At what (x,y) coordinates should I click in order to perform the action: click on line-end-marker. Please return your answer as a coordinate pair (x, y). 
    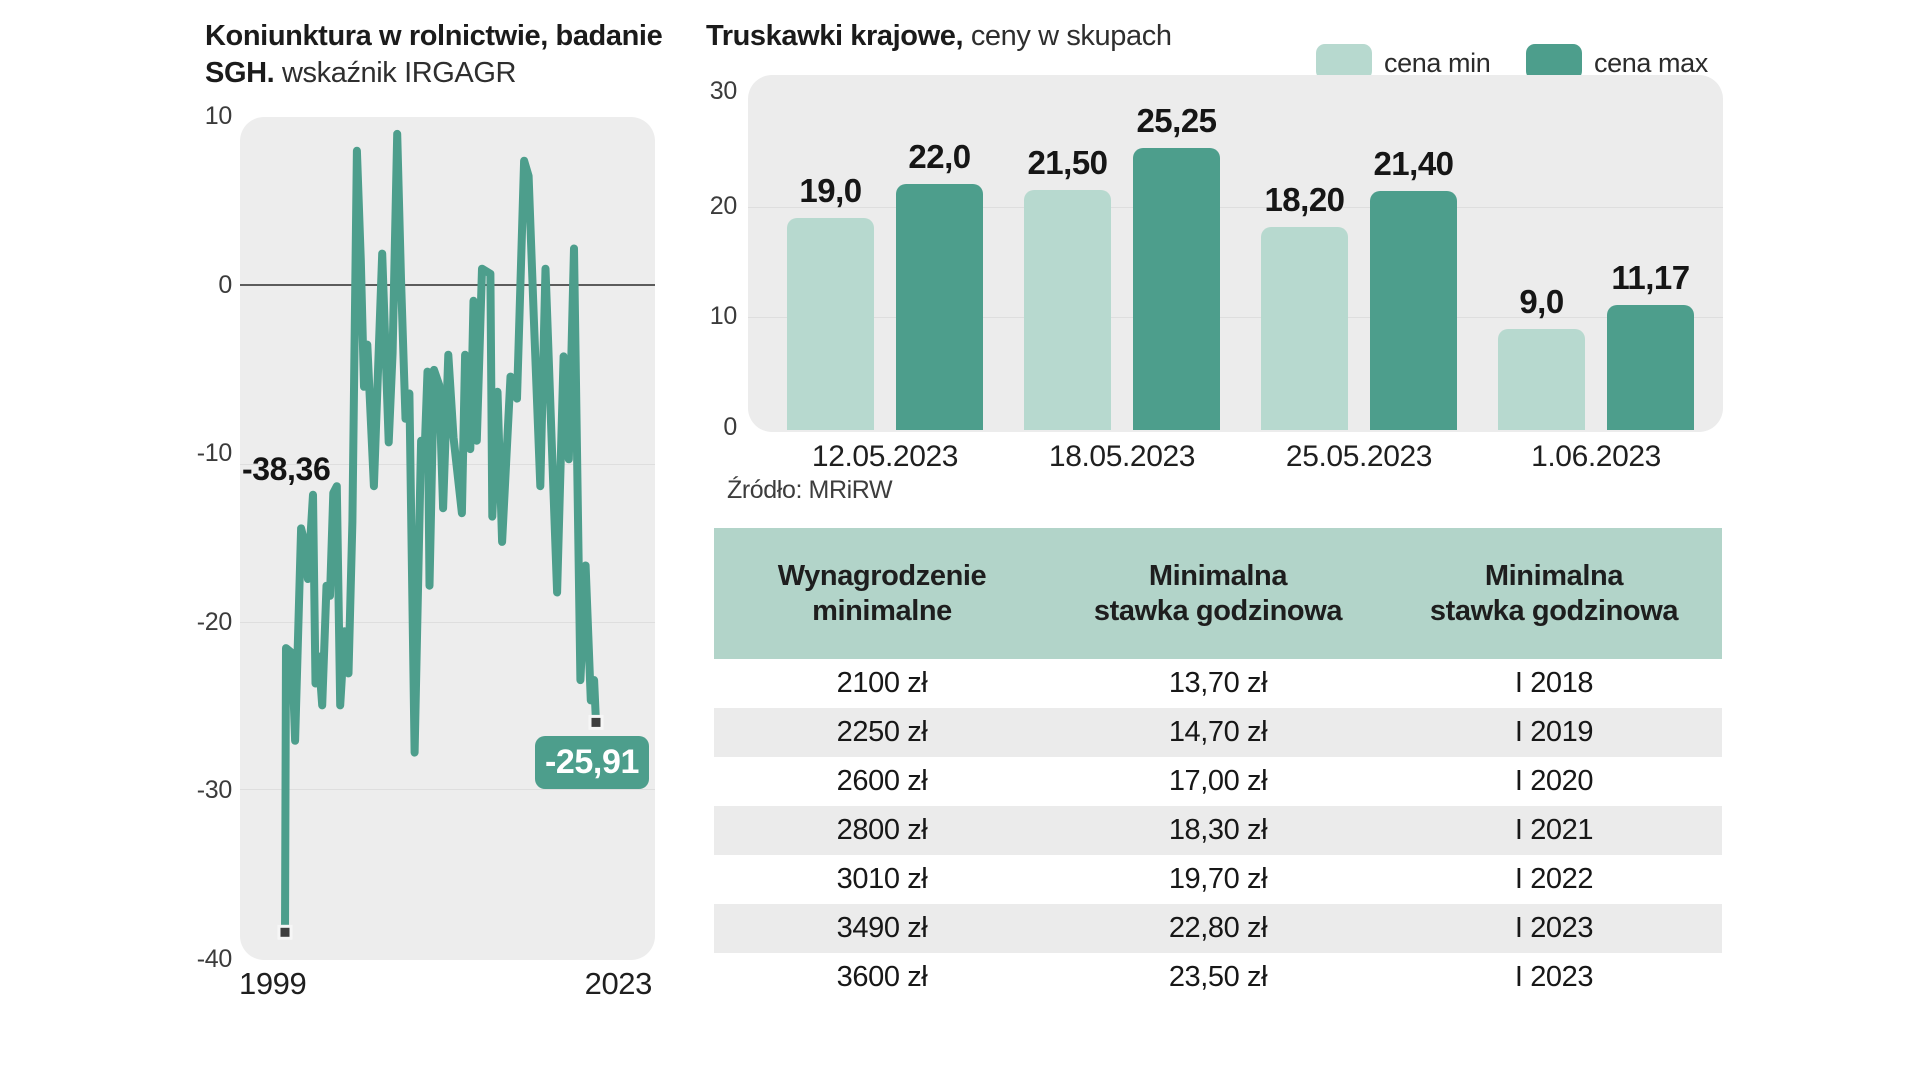
    Looking at the image, I should click on (596, 722).